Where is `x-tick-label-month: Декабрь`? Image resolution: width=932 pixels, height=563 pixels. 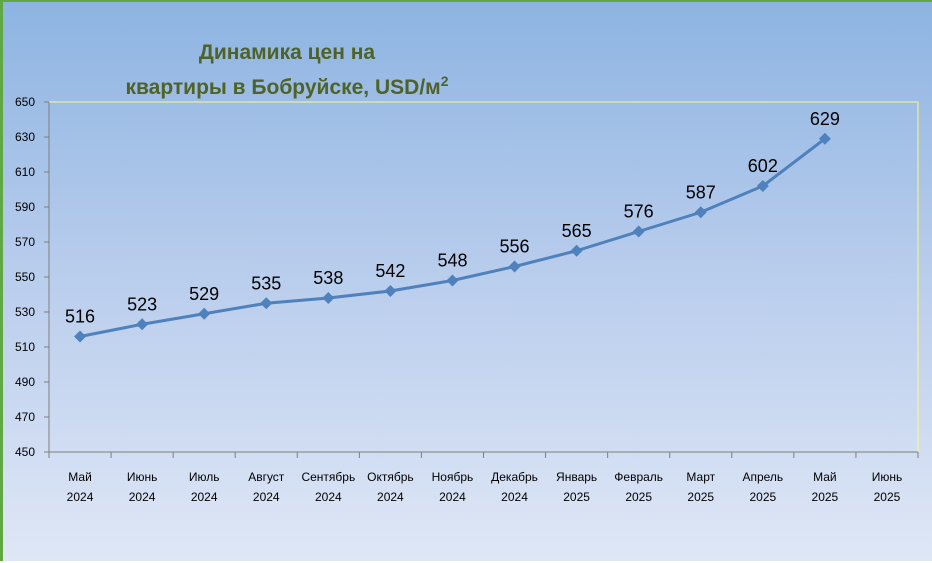
x-tick-label-month: Декабрь is located at coordinates (514, 477).